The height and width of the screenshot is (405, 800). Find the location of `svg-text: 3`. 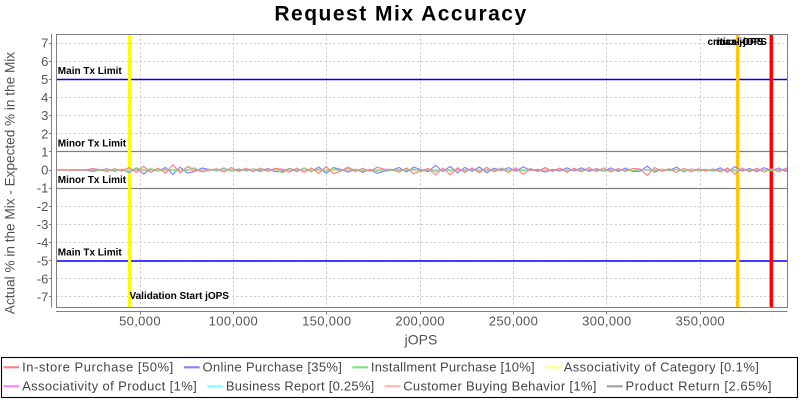

svg-text: 3 is located at coordinates (44, 115).